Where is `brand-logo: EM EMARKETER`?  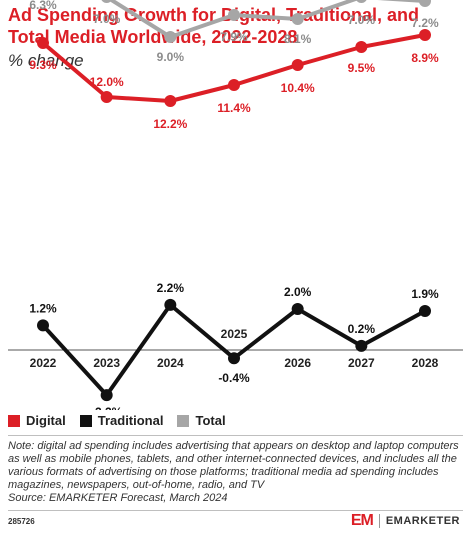 brand-logo: EM EMARKETER is located at coordinates (405, 521).